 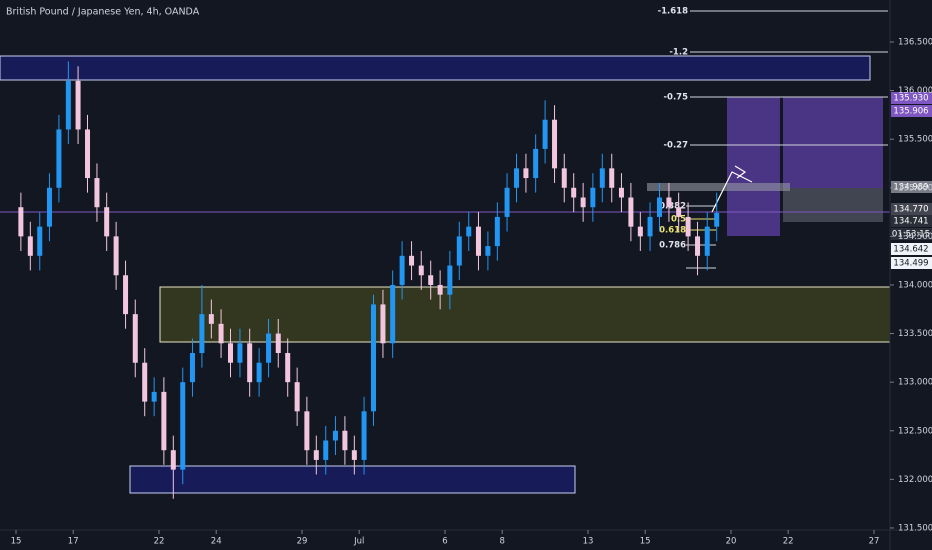 I want to click on fib-label: 0.618, so click(x=672, y=231).